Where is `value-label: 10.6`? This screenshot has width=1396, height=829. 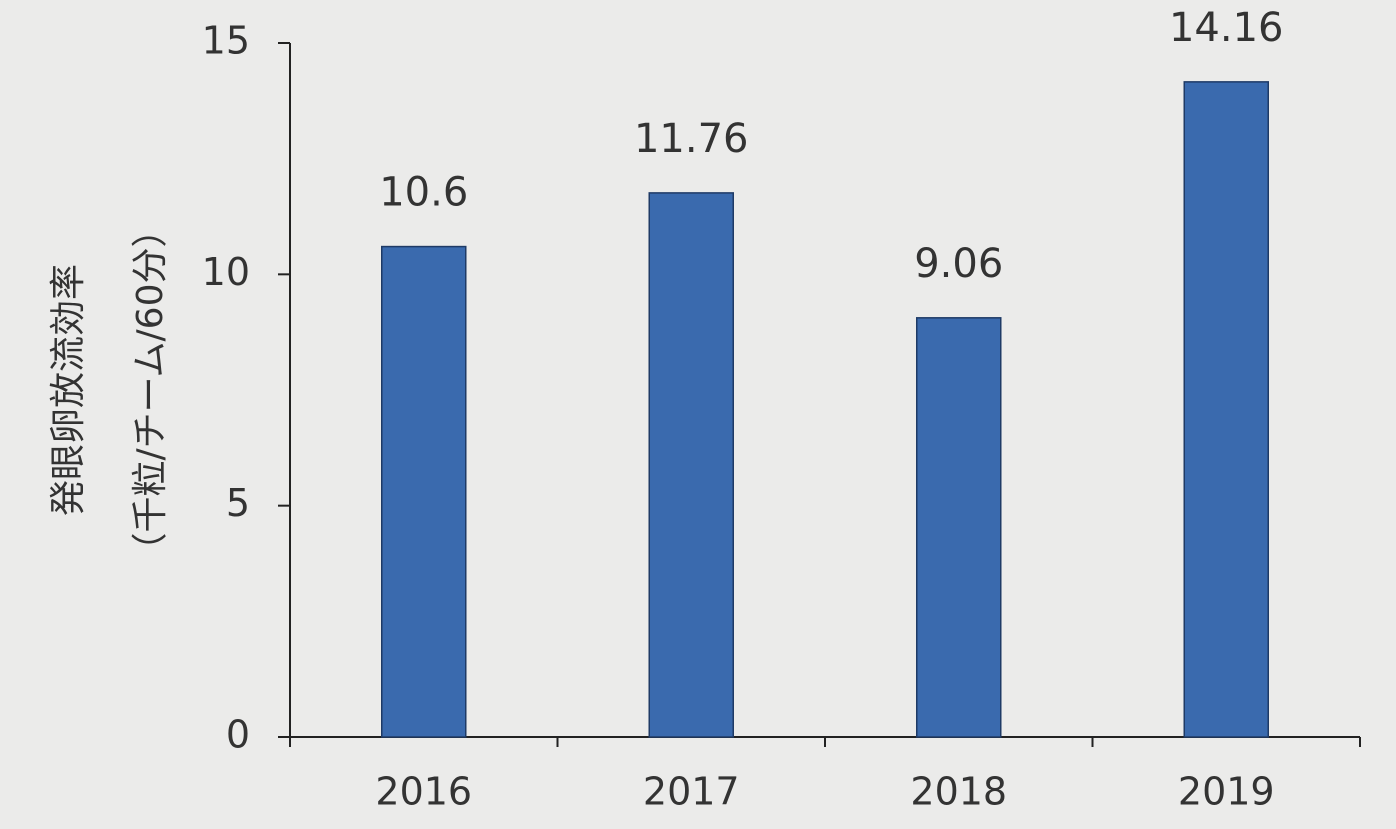 value-label: 10.6 is located at coordinates (423, 193).